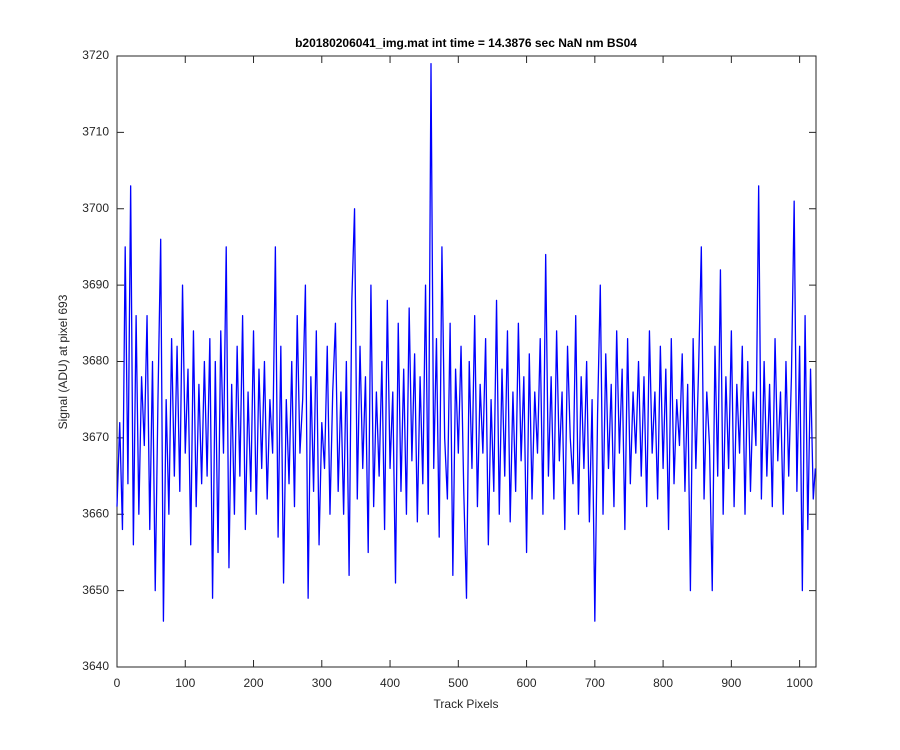 The height and width of the screenshot is (750, 900). What do you see at coordinates (799, 683) in the screenshot?
I see `x-tick-label: 1000` at bounding box center [799, 683].